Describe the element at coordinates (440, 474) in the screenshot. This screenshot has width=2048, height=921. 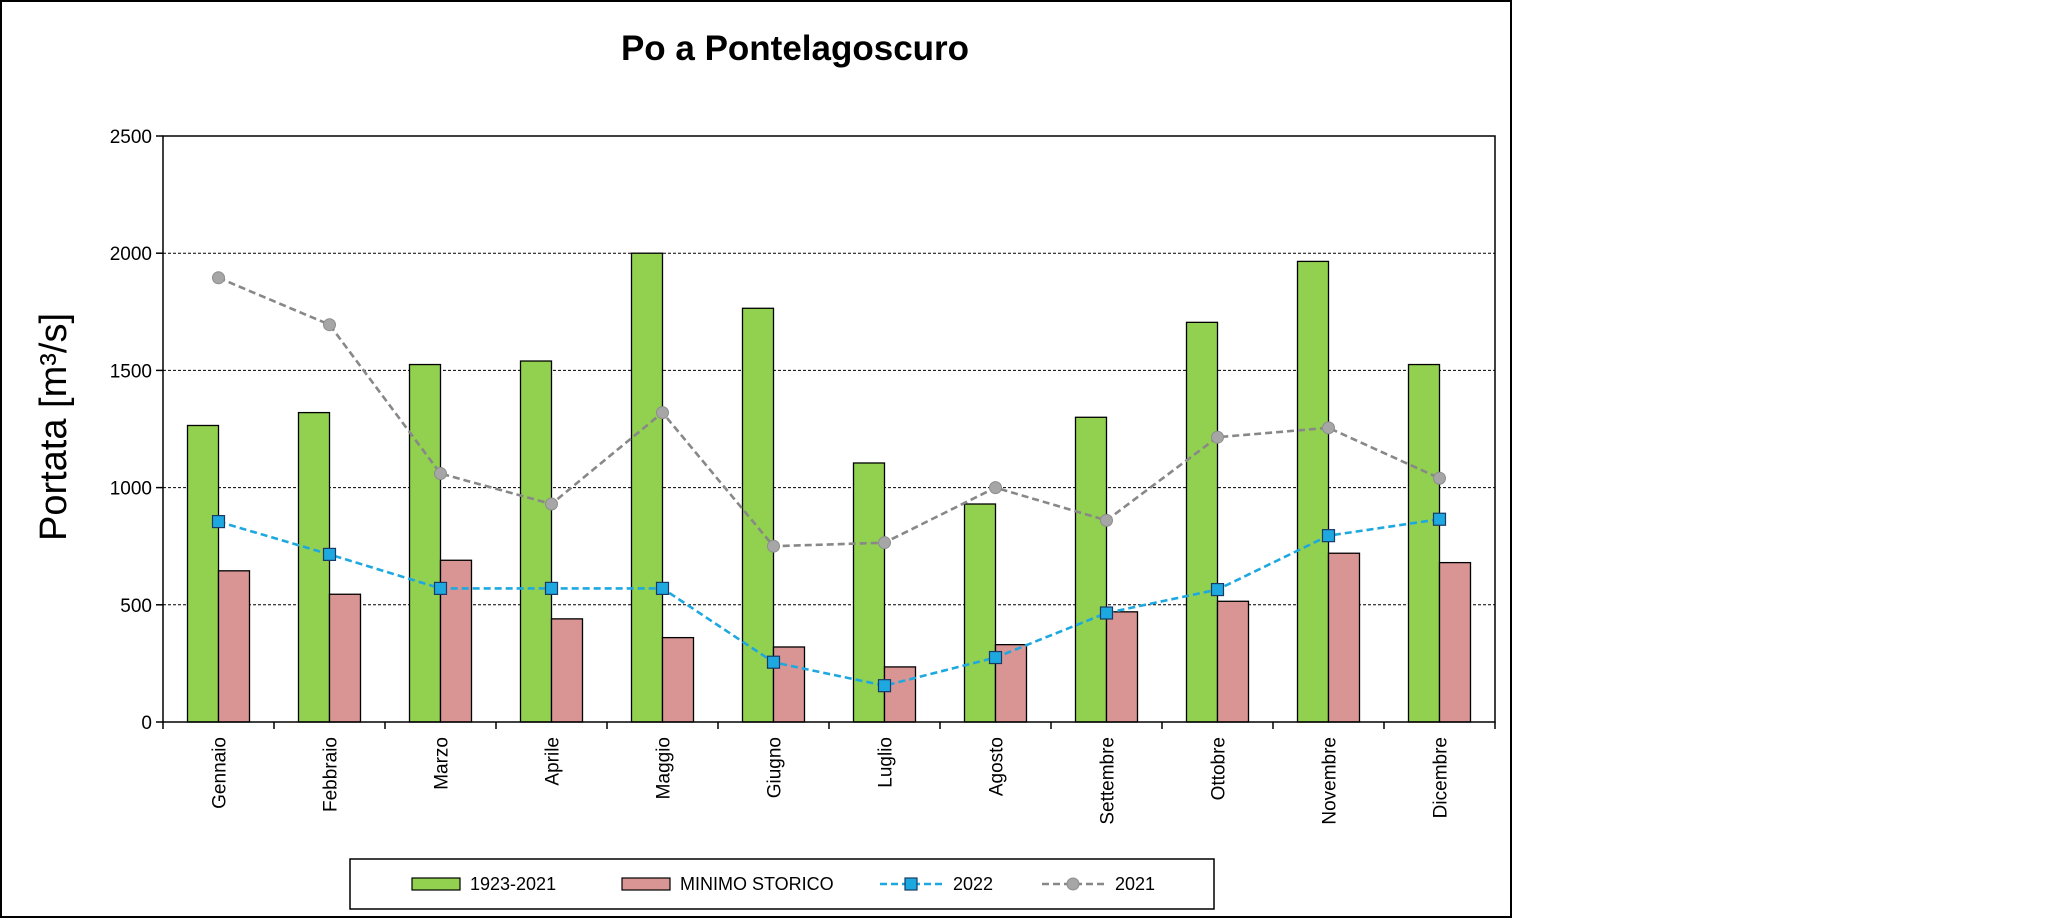
I see `point-2021-marzo` at that location.